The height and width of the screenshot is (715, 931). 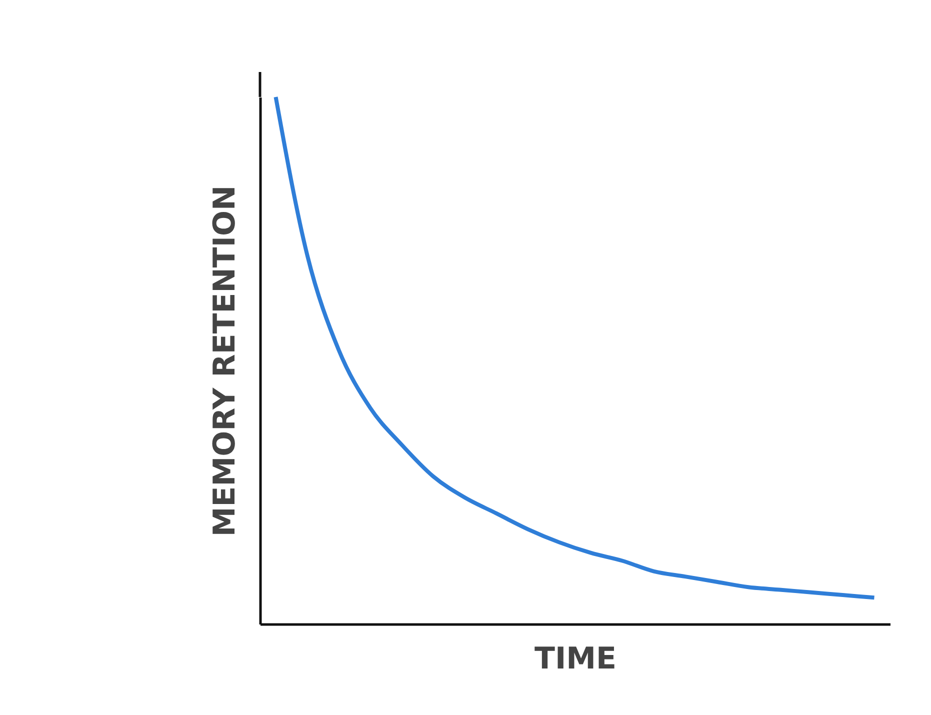 I want to click on x-axis-title: TIME, so click(x=575, y=659).